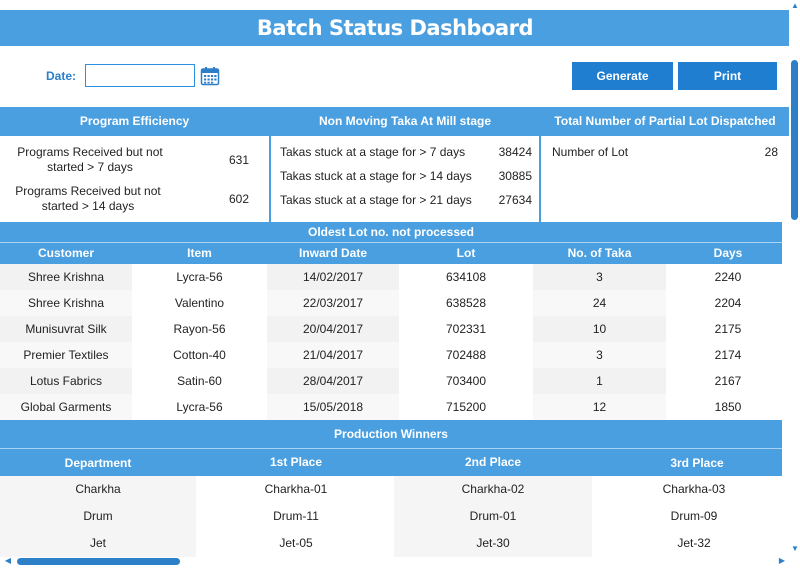 The height and width of the screenshot is (568, 800). Describe the element at coordinates (376, 176) in the screenshot. I see `non-moving-label: Takas stuck at a stage for > 14 days` at that location.